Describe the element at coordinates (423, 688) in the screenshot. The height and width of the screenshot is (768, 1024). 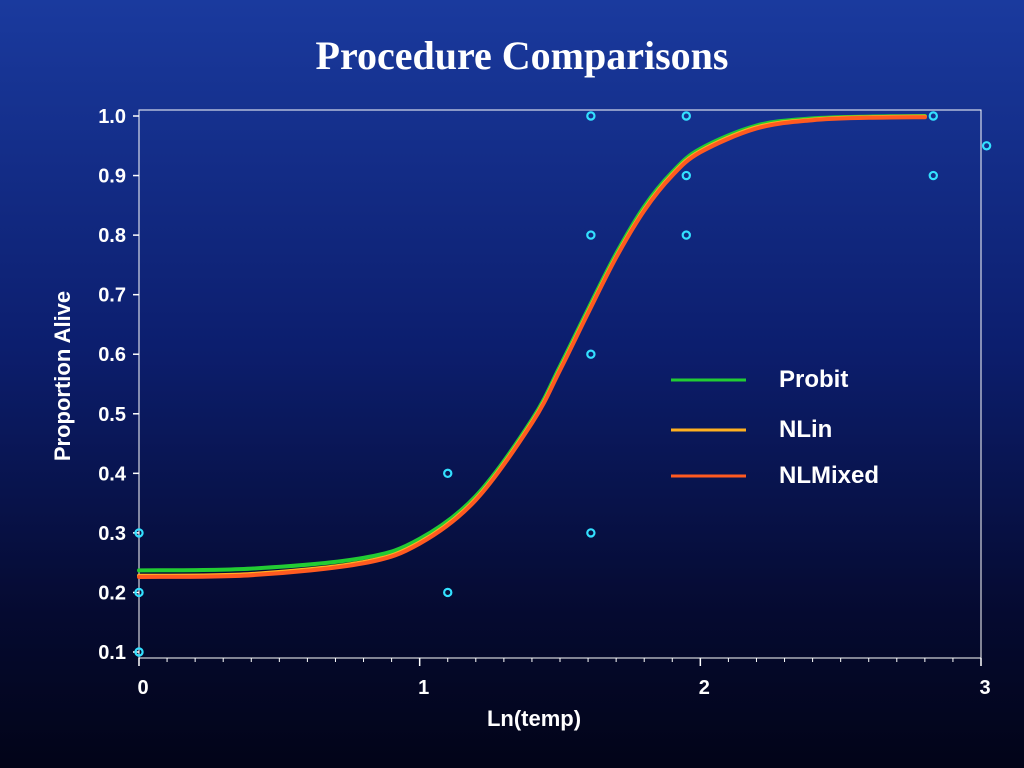
I see `x-tick-label: 1` at that location.